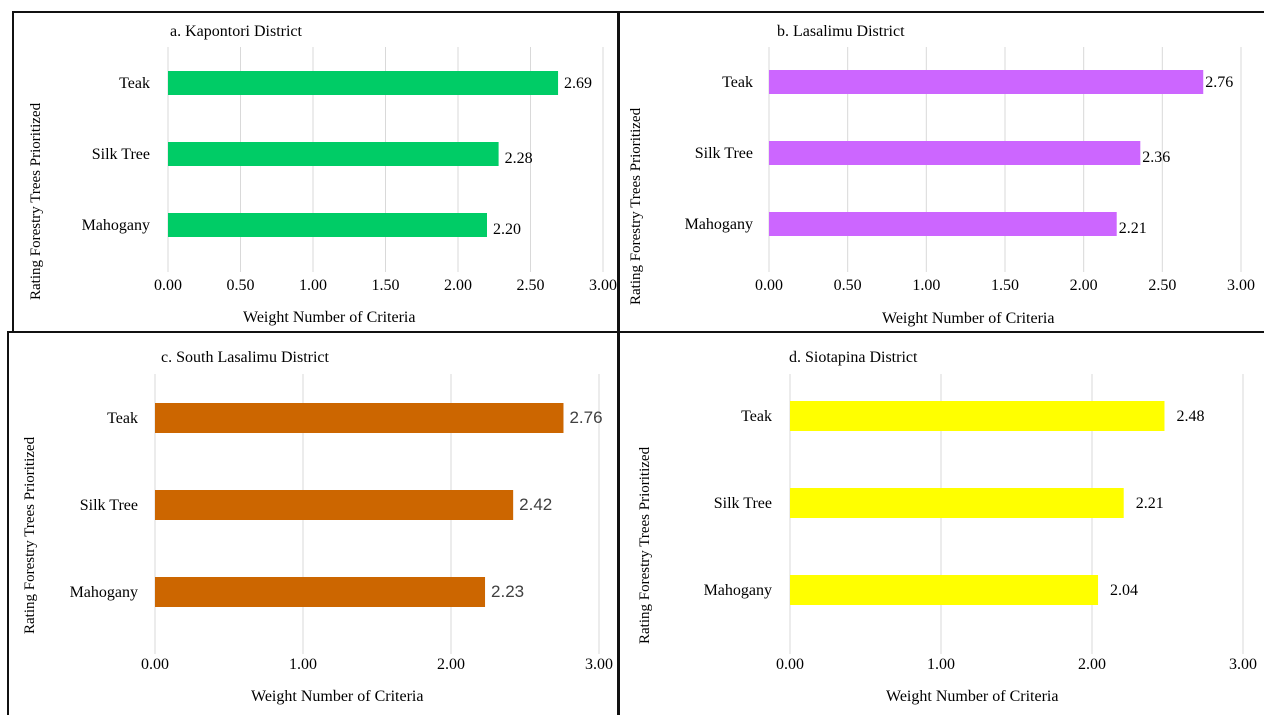 This screenshot has height=715, width=1265. Describe the element at coordinates (1190, 416) in the screenshot. I see `data-label: 2.48` at that location.